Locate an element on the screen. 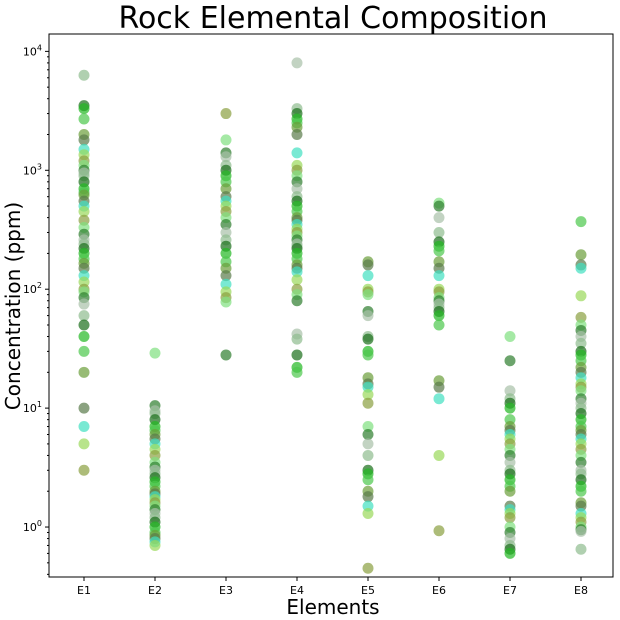 Image resolution: width=620 pixels, height=620 pixels. x-tick-label: E6 is located at coordinates (439, 590).